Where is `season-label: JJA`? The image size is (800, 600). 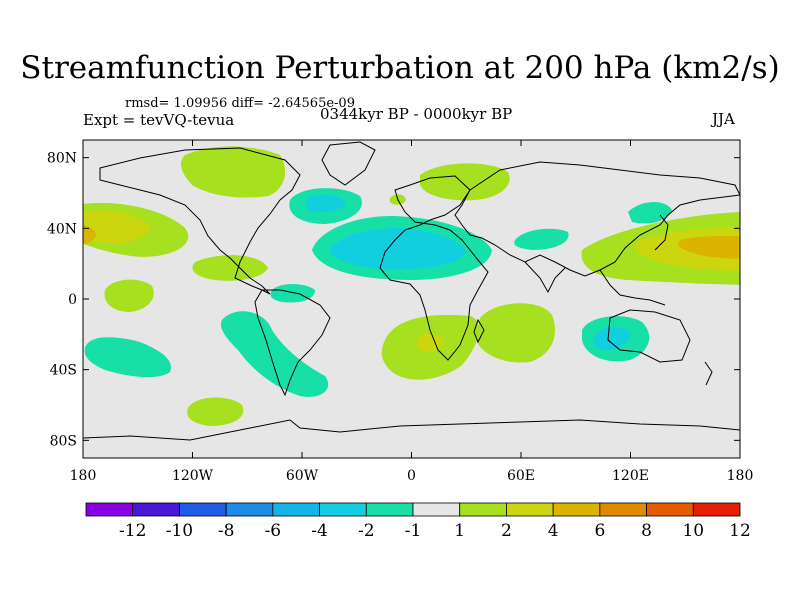
season-label: JJA is located at coordinates (723, 119).